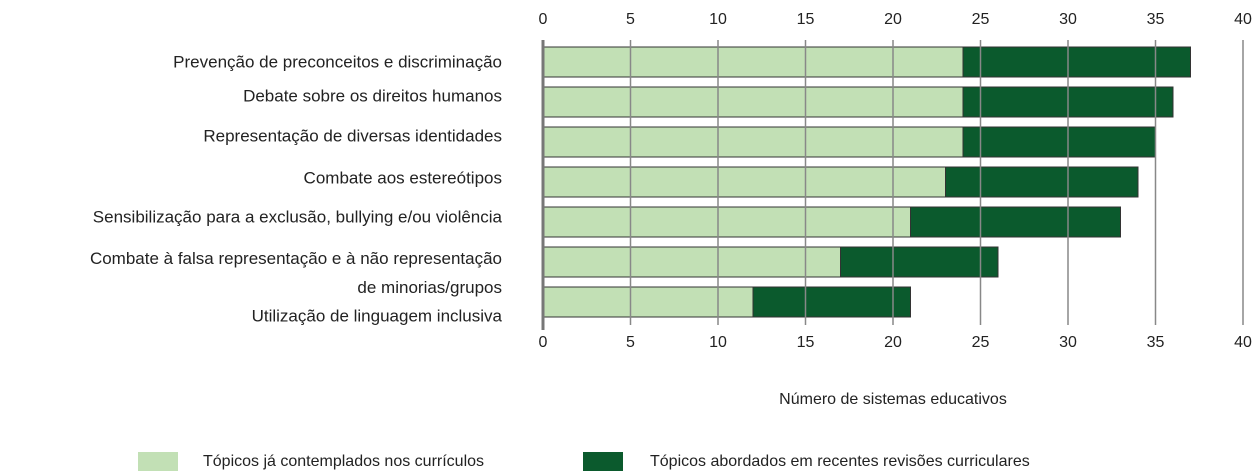 This screenshot has height=471, width=1255. What do you see at coordinates (343, 461) in the screenshot?
I see `legend-label: Tópicos já contemplados nos currículos` at bounding box center [343, 461].